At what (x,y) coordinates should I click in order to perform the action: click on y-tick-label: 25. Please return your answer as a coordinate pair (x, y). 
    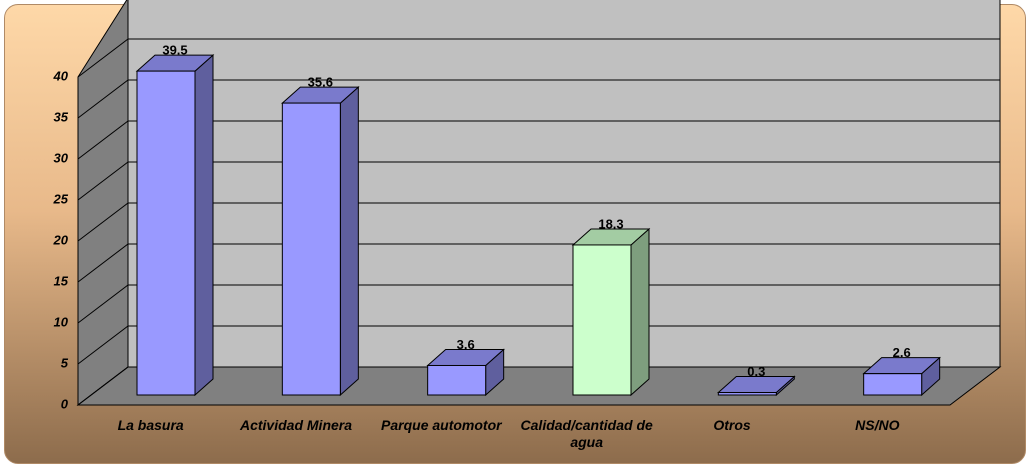
    Looking at the image, I should click on (61, 198).